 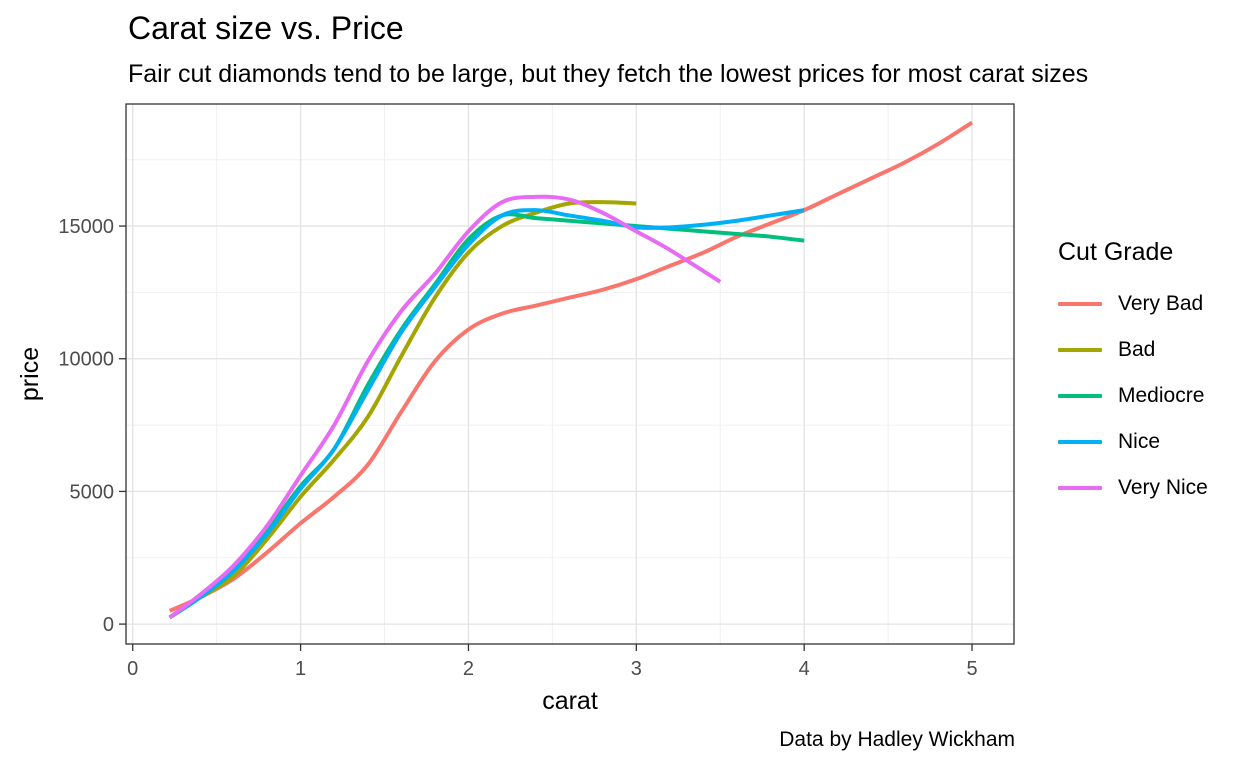 What do you see at coordinates (1163, 487) in the screenshot?
I see `legend-label: Very Nice` at bounding box center [1163, 487].